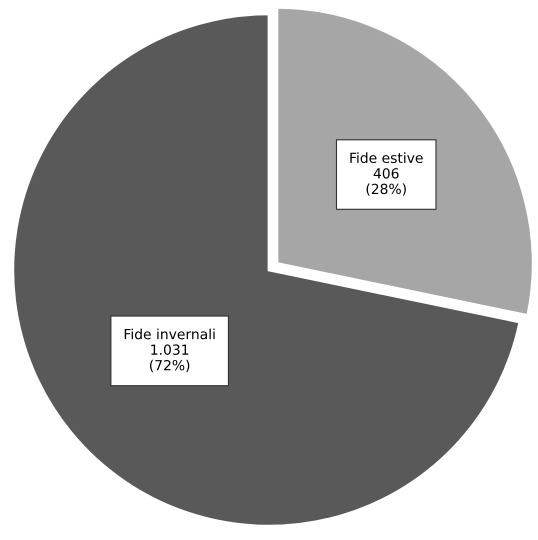 The width and height of the screenshot is (538, 540). Describe the element at coordinates (170, 358) in the screenshot. I see `data-label: 1.031 (72%)` at that location.